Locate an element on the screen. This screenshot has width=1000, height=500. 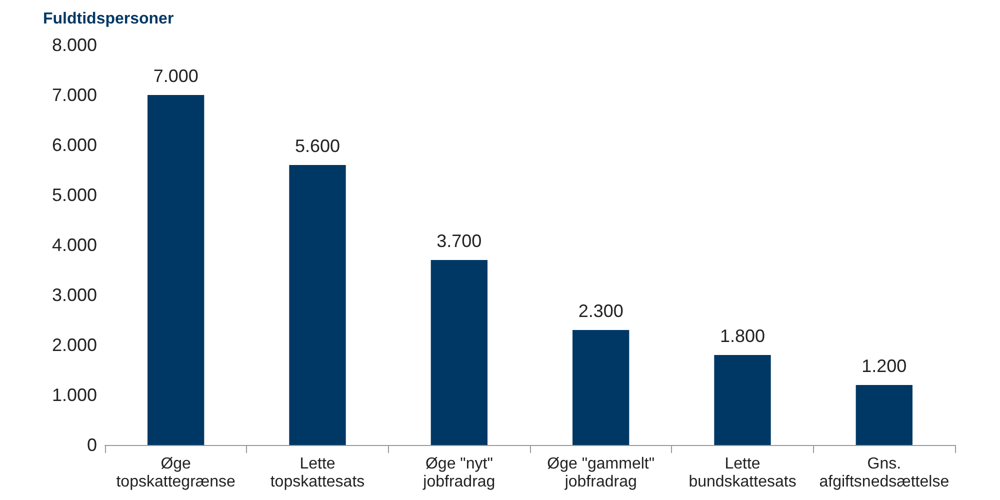
data-label: 1.800 is located at coordinates (743, 336).